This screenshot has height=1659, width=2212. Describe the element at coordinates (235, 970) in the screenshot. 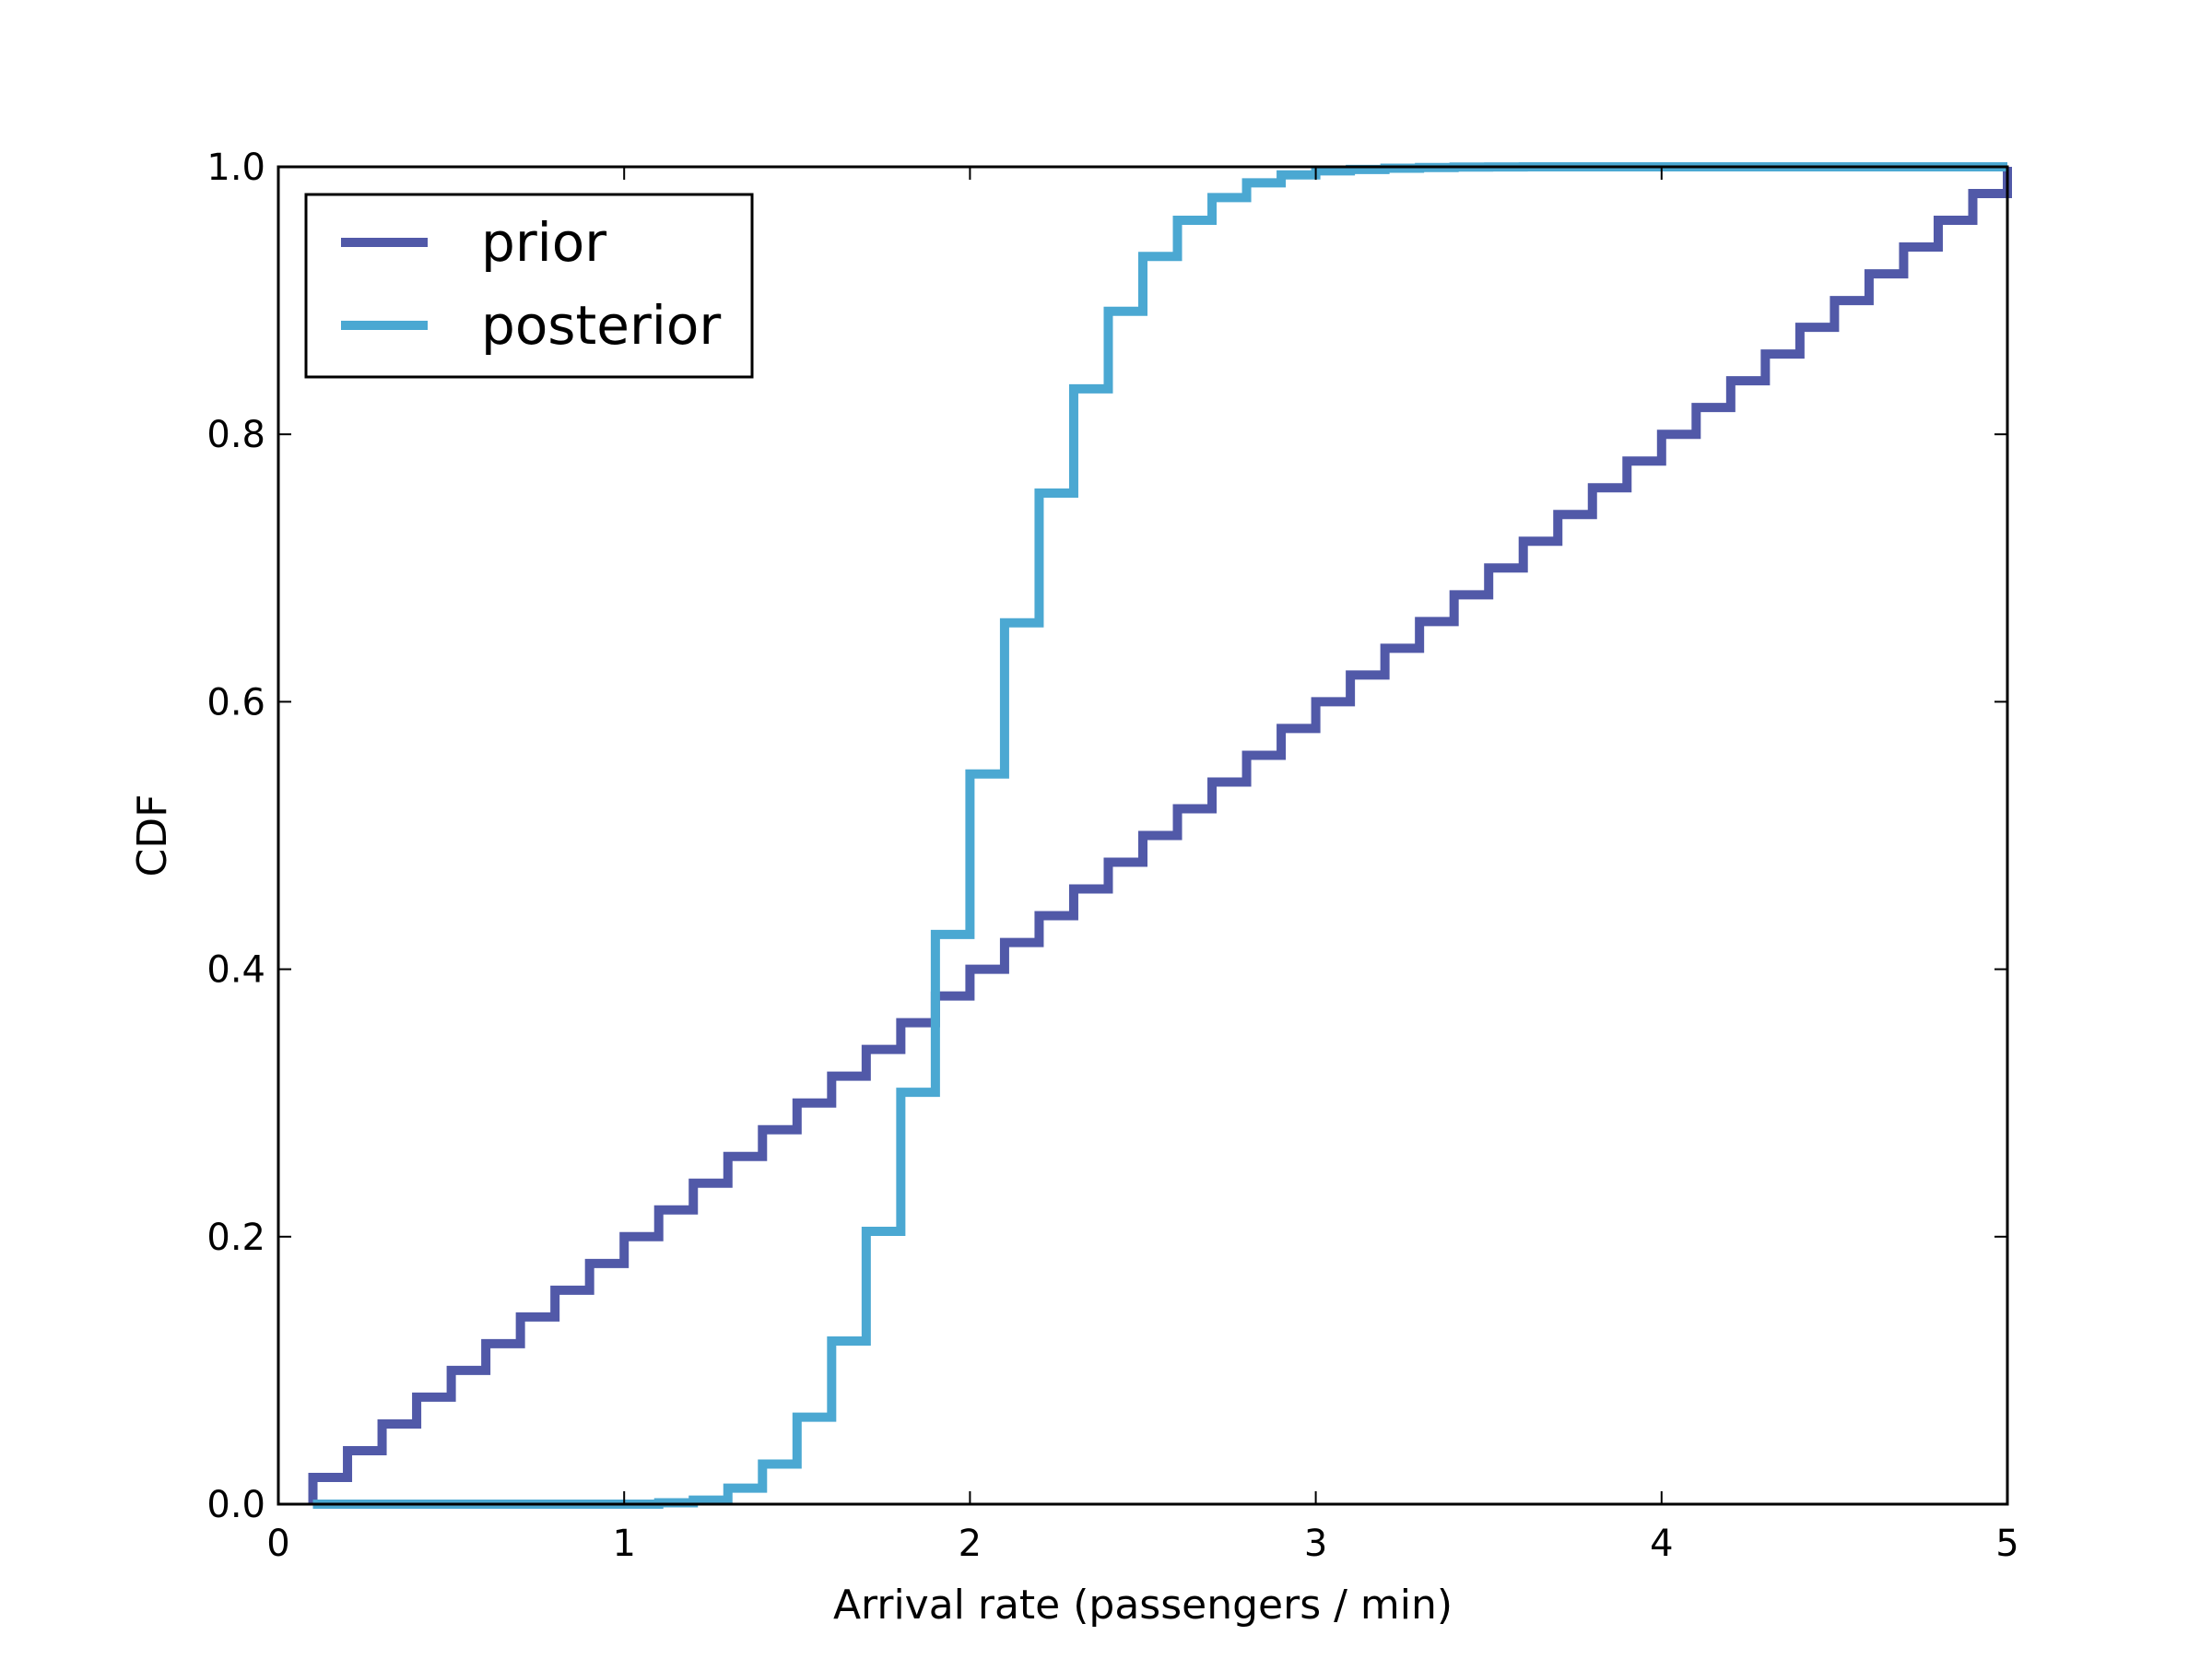

I see `y-tick-label: 0.4` at that location.